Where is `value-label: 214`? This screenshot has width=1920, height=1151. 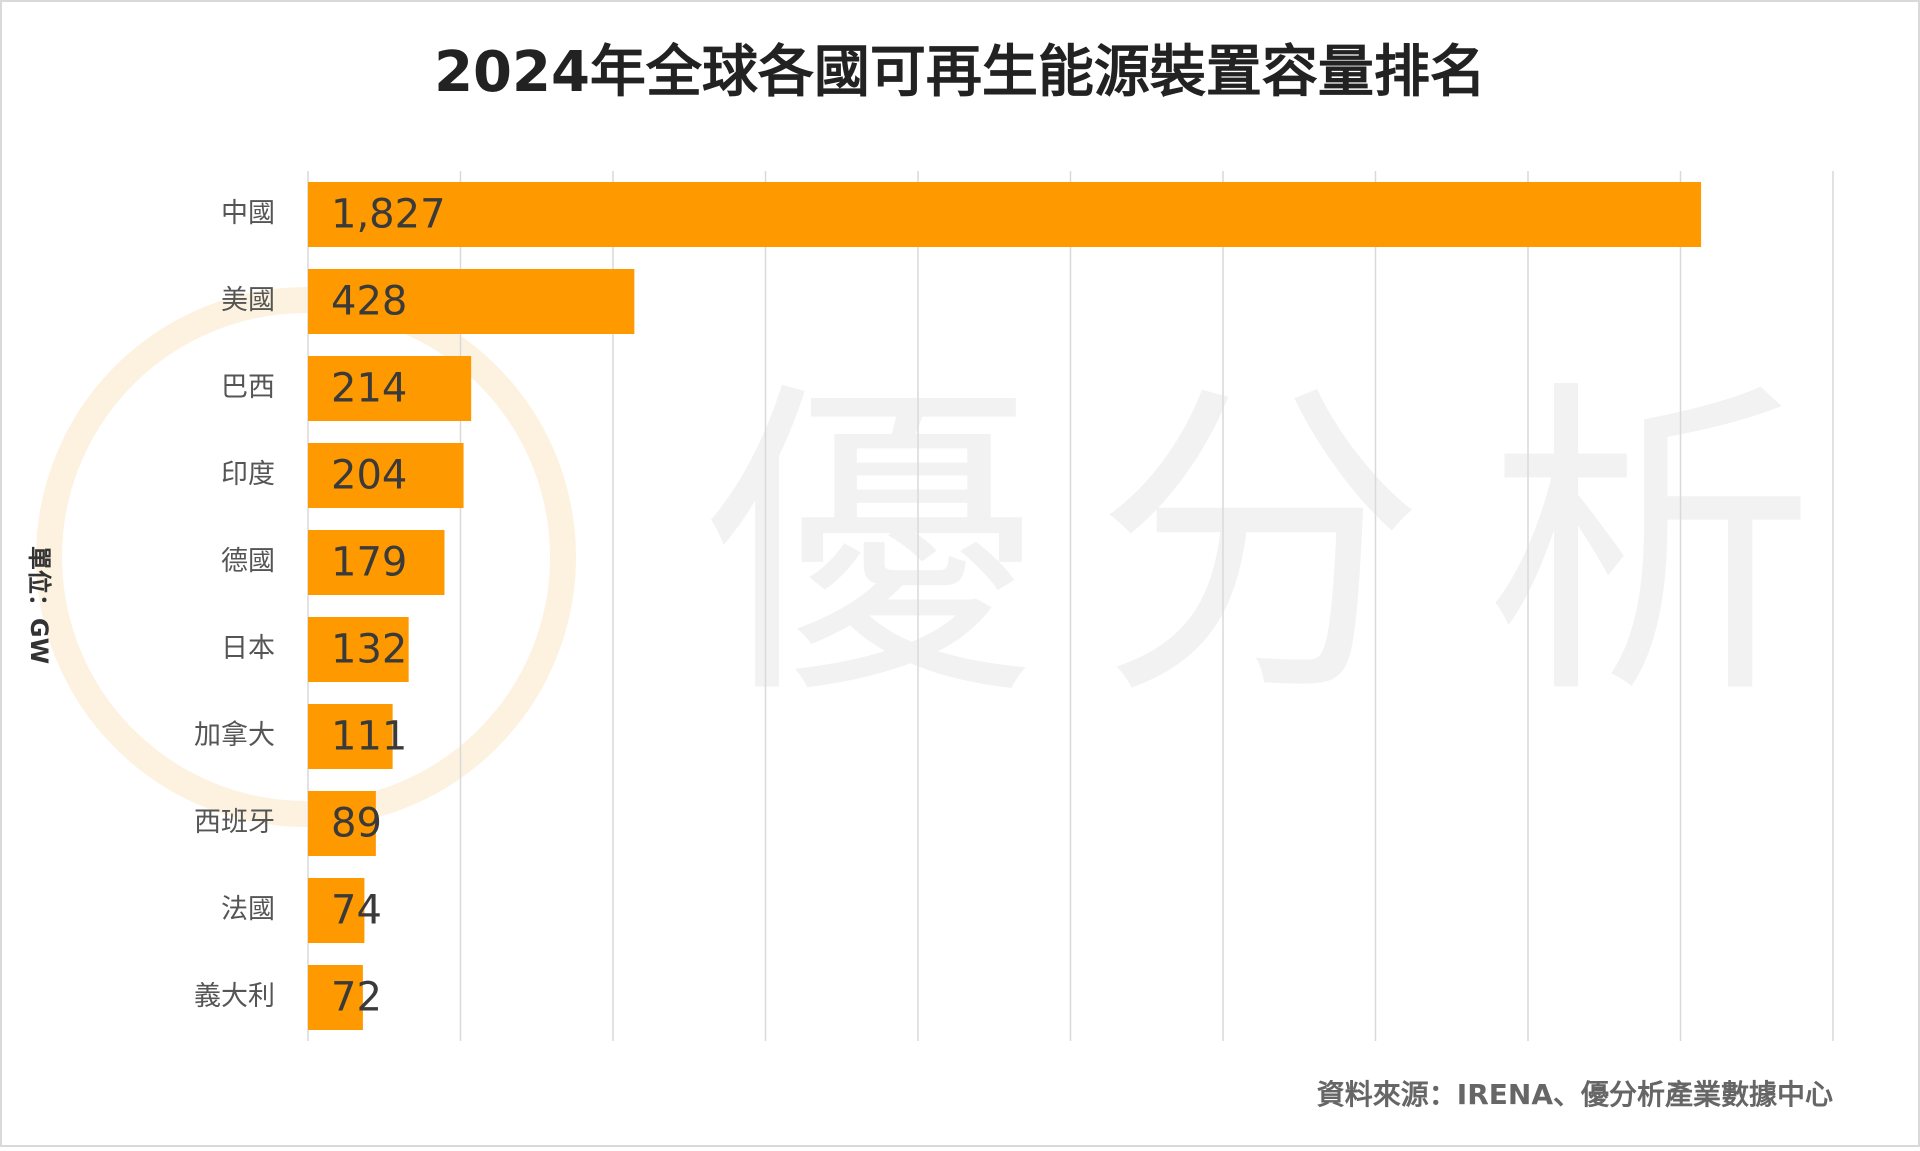
value-label: 214 is located at coordinates (369, 389).